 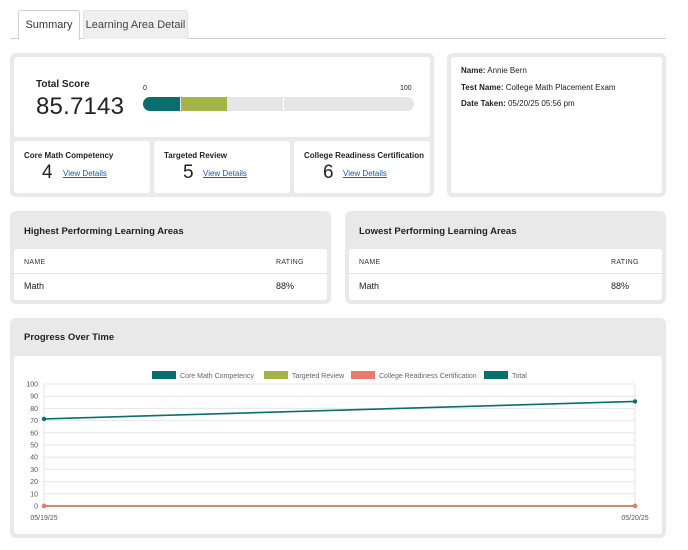 I want to click on y-tick-label: 60, so click(x=34, y=433).